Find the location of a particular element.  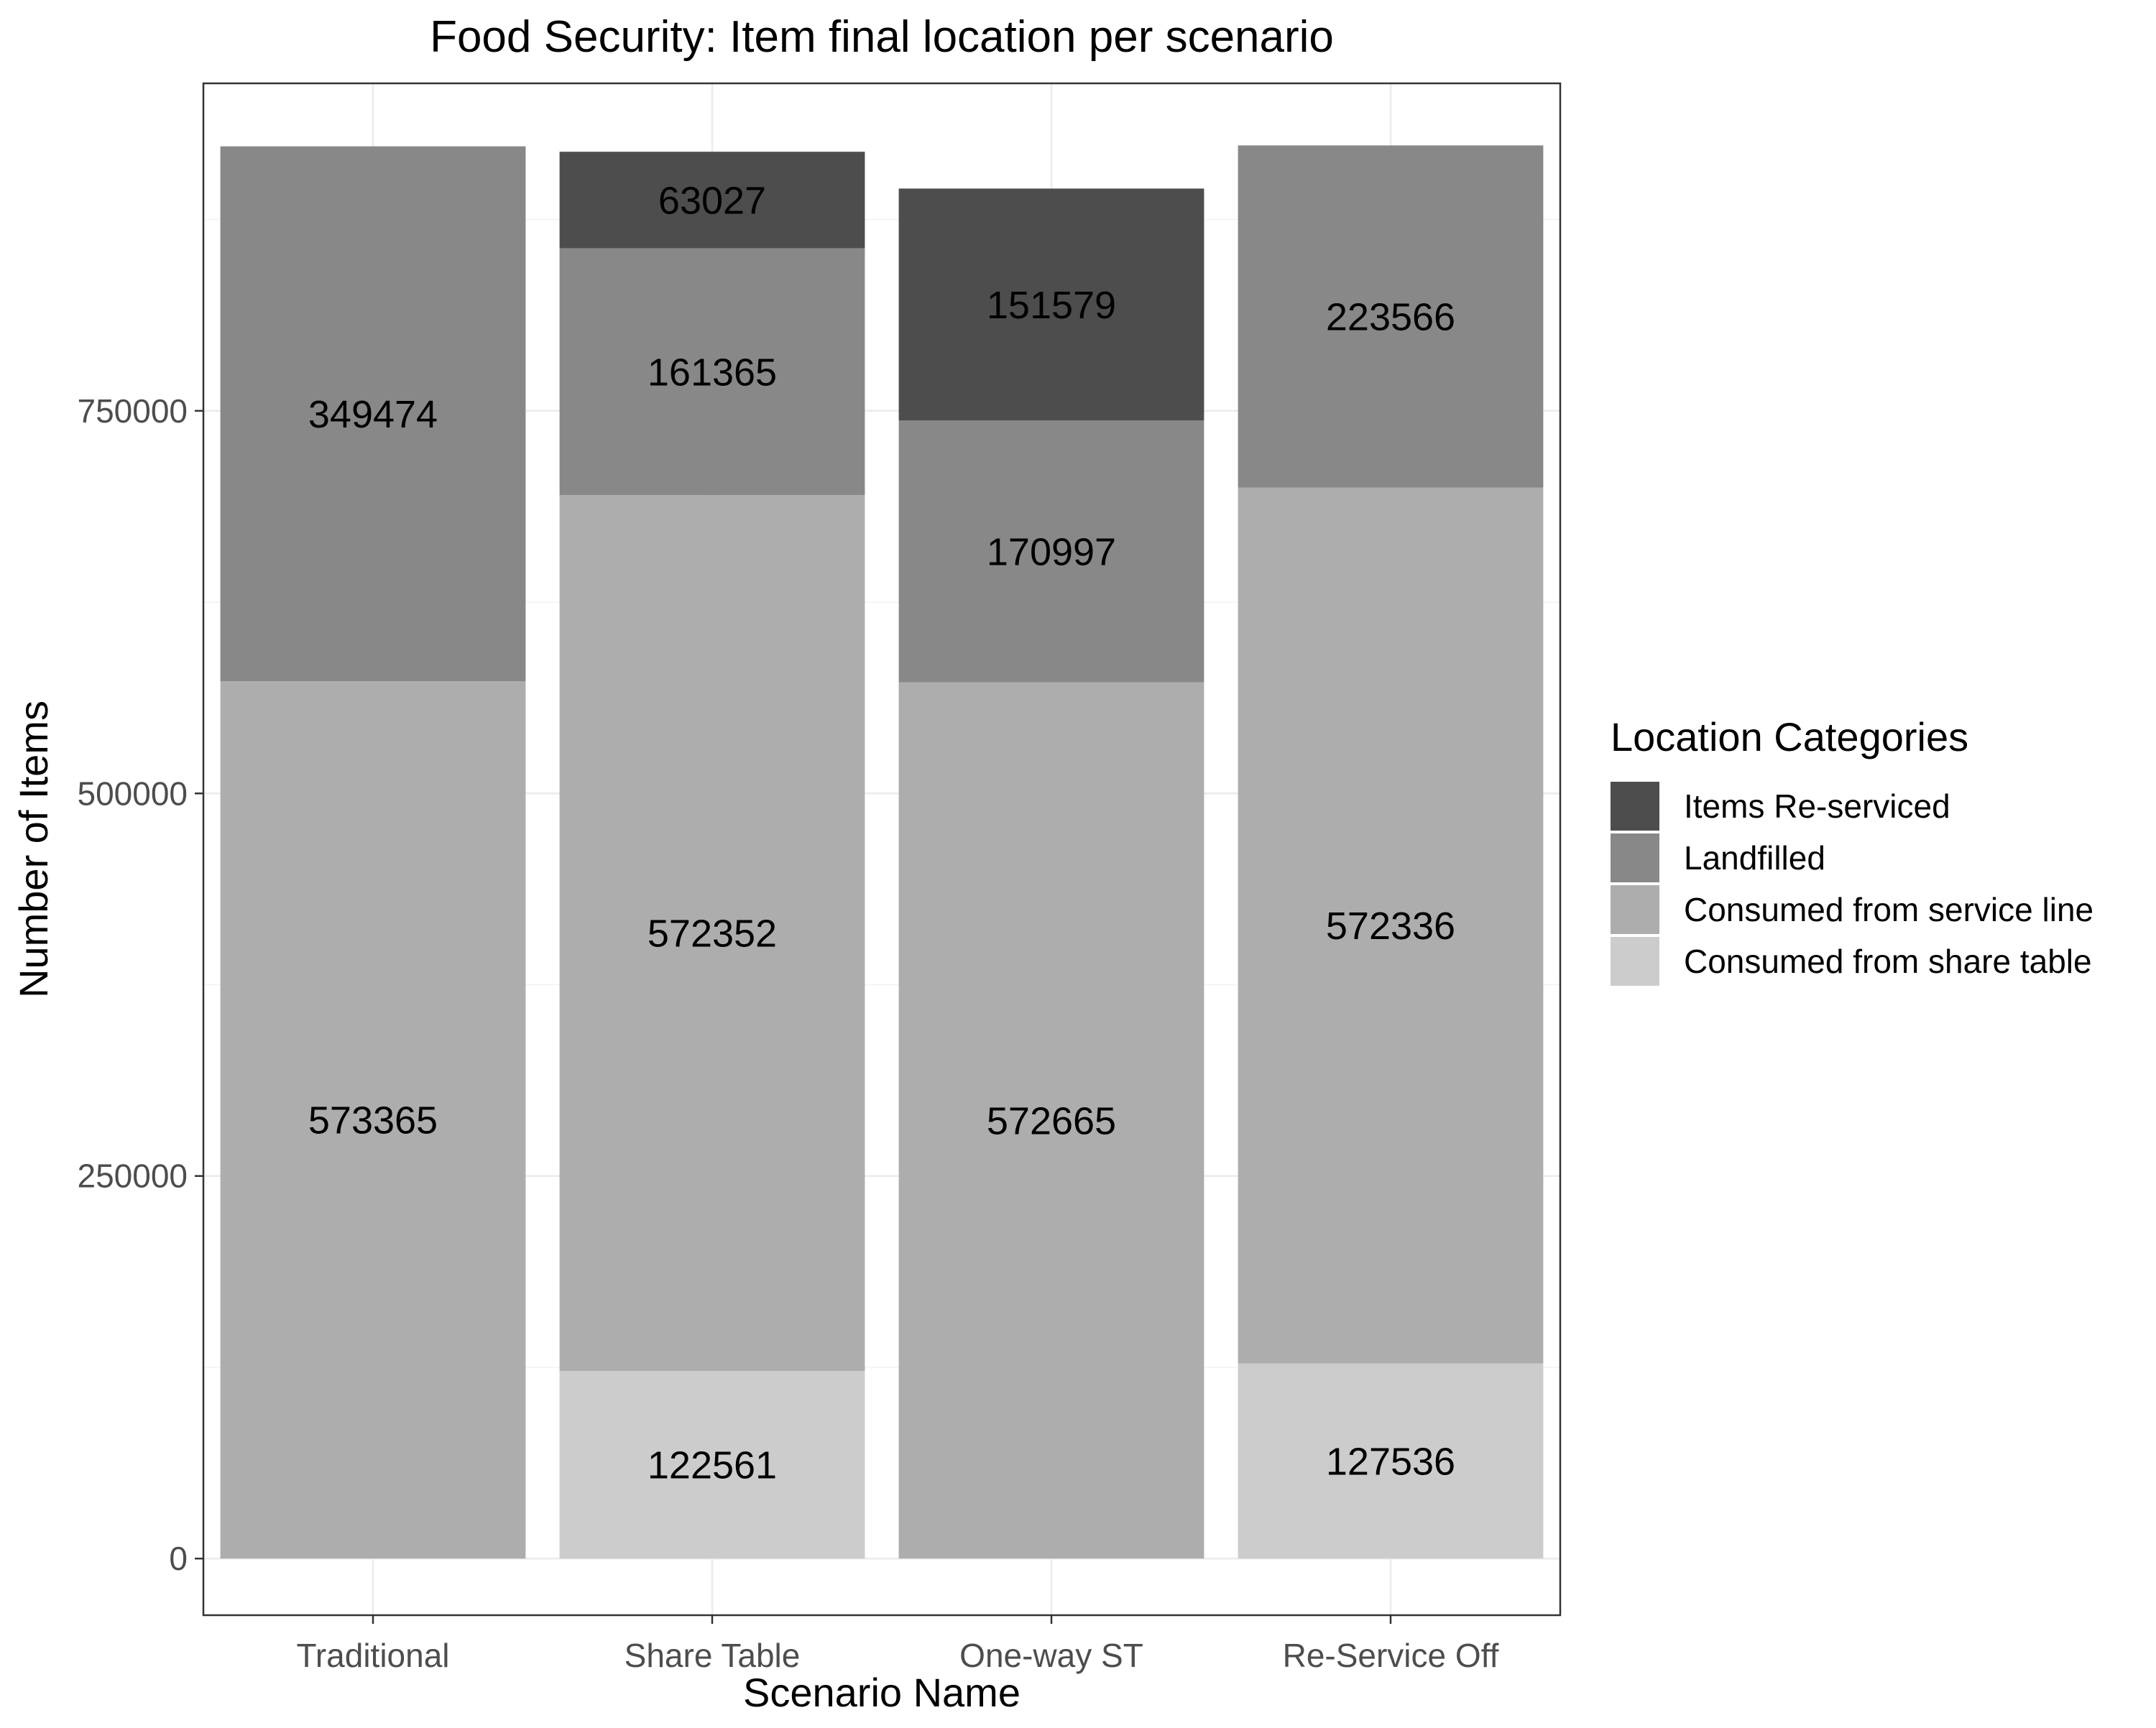

data-label: 151579 is located at coordinates (1051, 306).